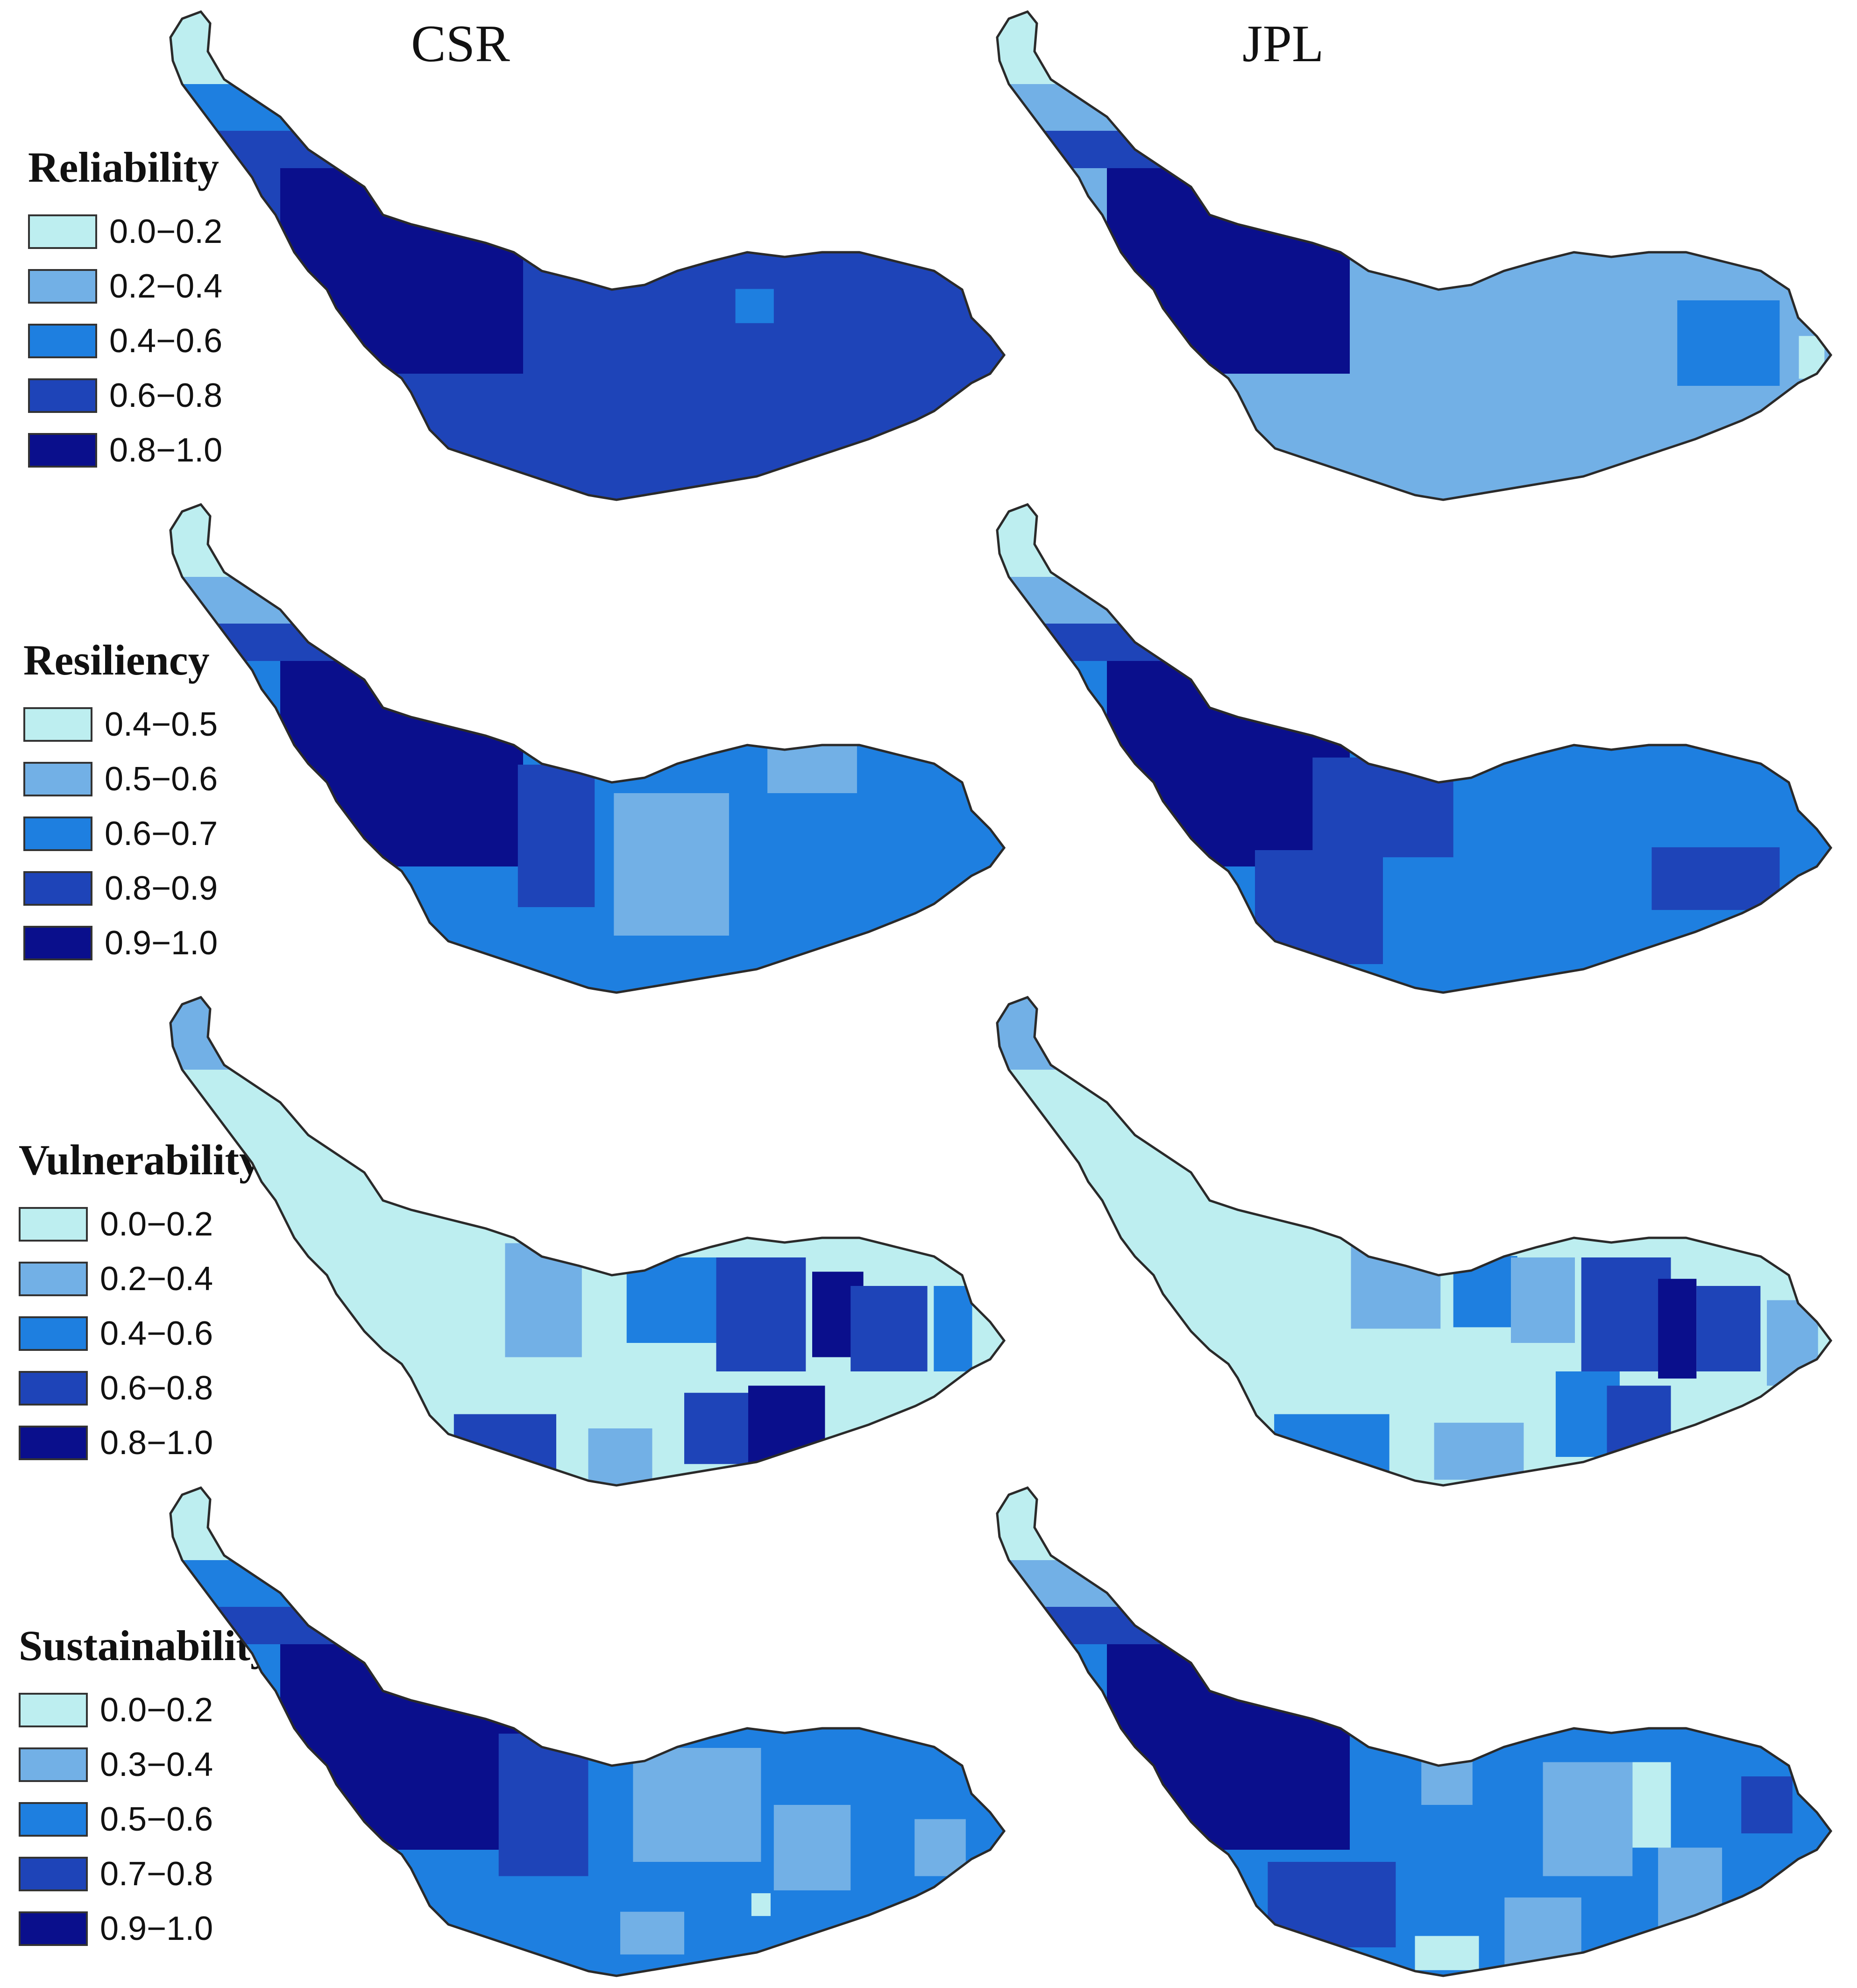 Image resolution: width=1857 pixels, height=1988 pixels. Describe the element at coordinates (588, 748) in the screenshot. I see `map-resiliency-csr` at that location.